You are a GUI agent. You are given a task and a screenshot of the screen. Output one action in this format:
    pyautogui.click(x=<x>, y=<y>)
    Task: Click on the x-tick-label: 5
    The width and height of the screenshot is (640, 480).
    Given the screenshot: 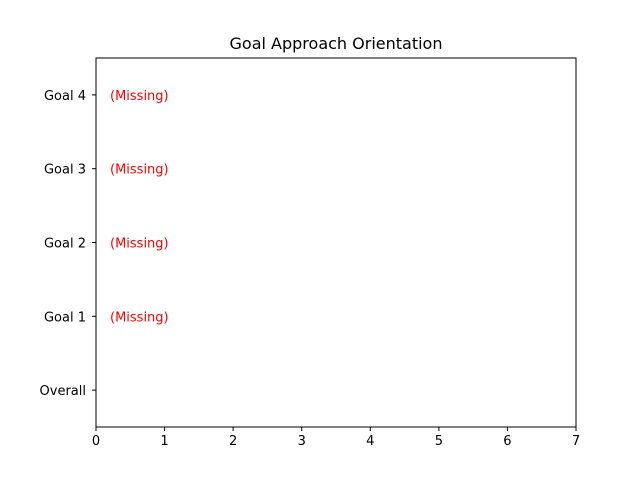 What is the action you would take?
    pyautogui.click(x=439, y=441)
    